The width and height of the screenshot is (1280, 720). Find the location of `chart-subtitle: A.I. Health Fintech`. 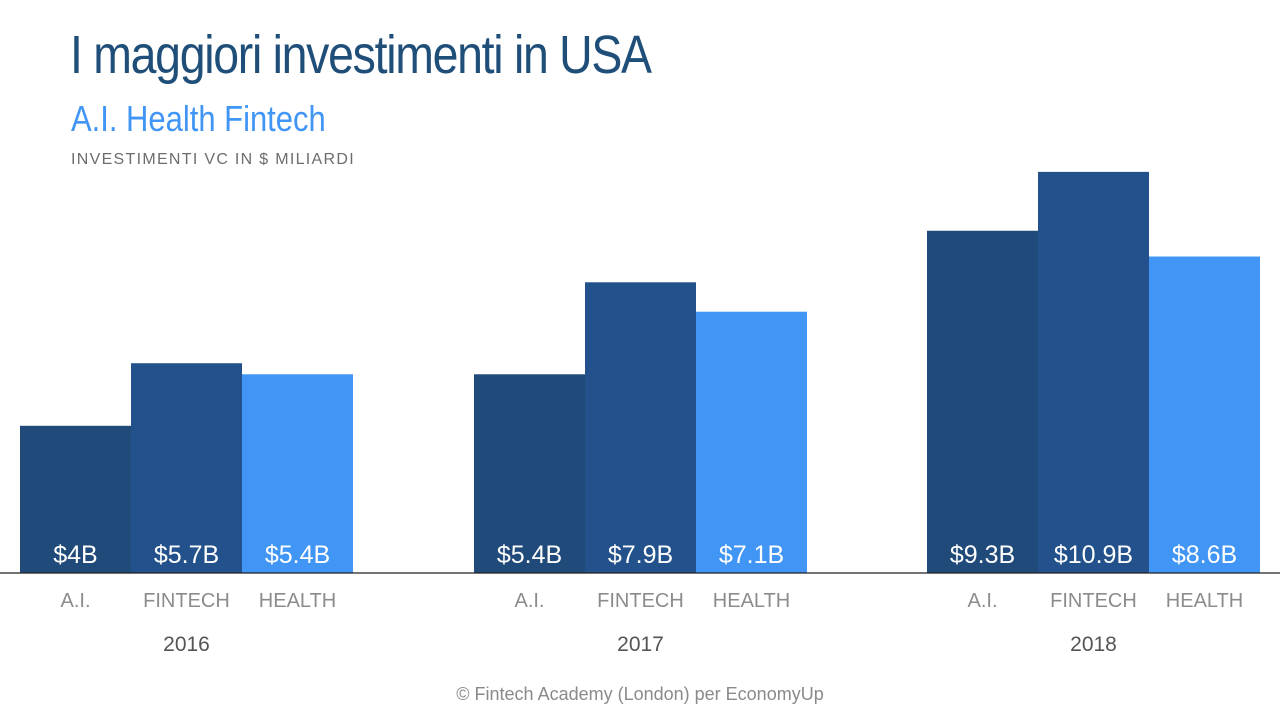

chart-subtitle: A.I. Health Fintech is located at coordinates (198, 118).